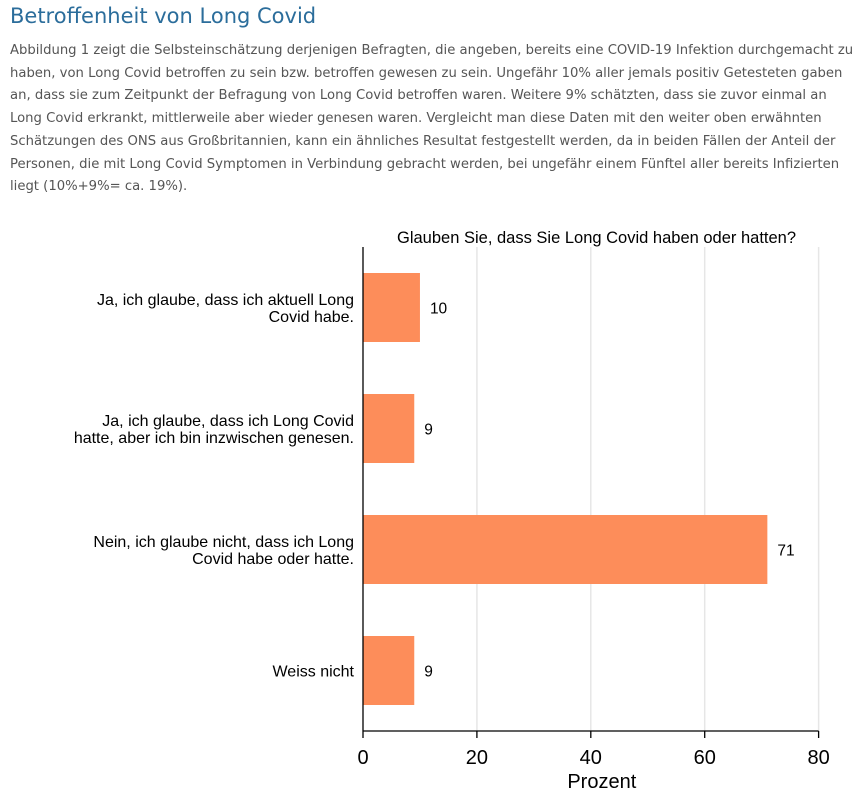  I want to click on x-tick-label: 60, so click(705, 758).